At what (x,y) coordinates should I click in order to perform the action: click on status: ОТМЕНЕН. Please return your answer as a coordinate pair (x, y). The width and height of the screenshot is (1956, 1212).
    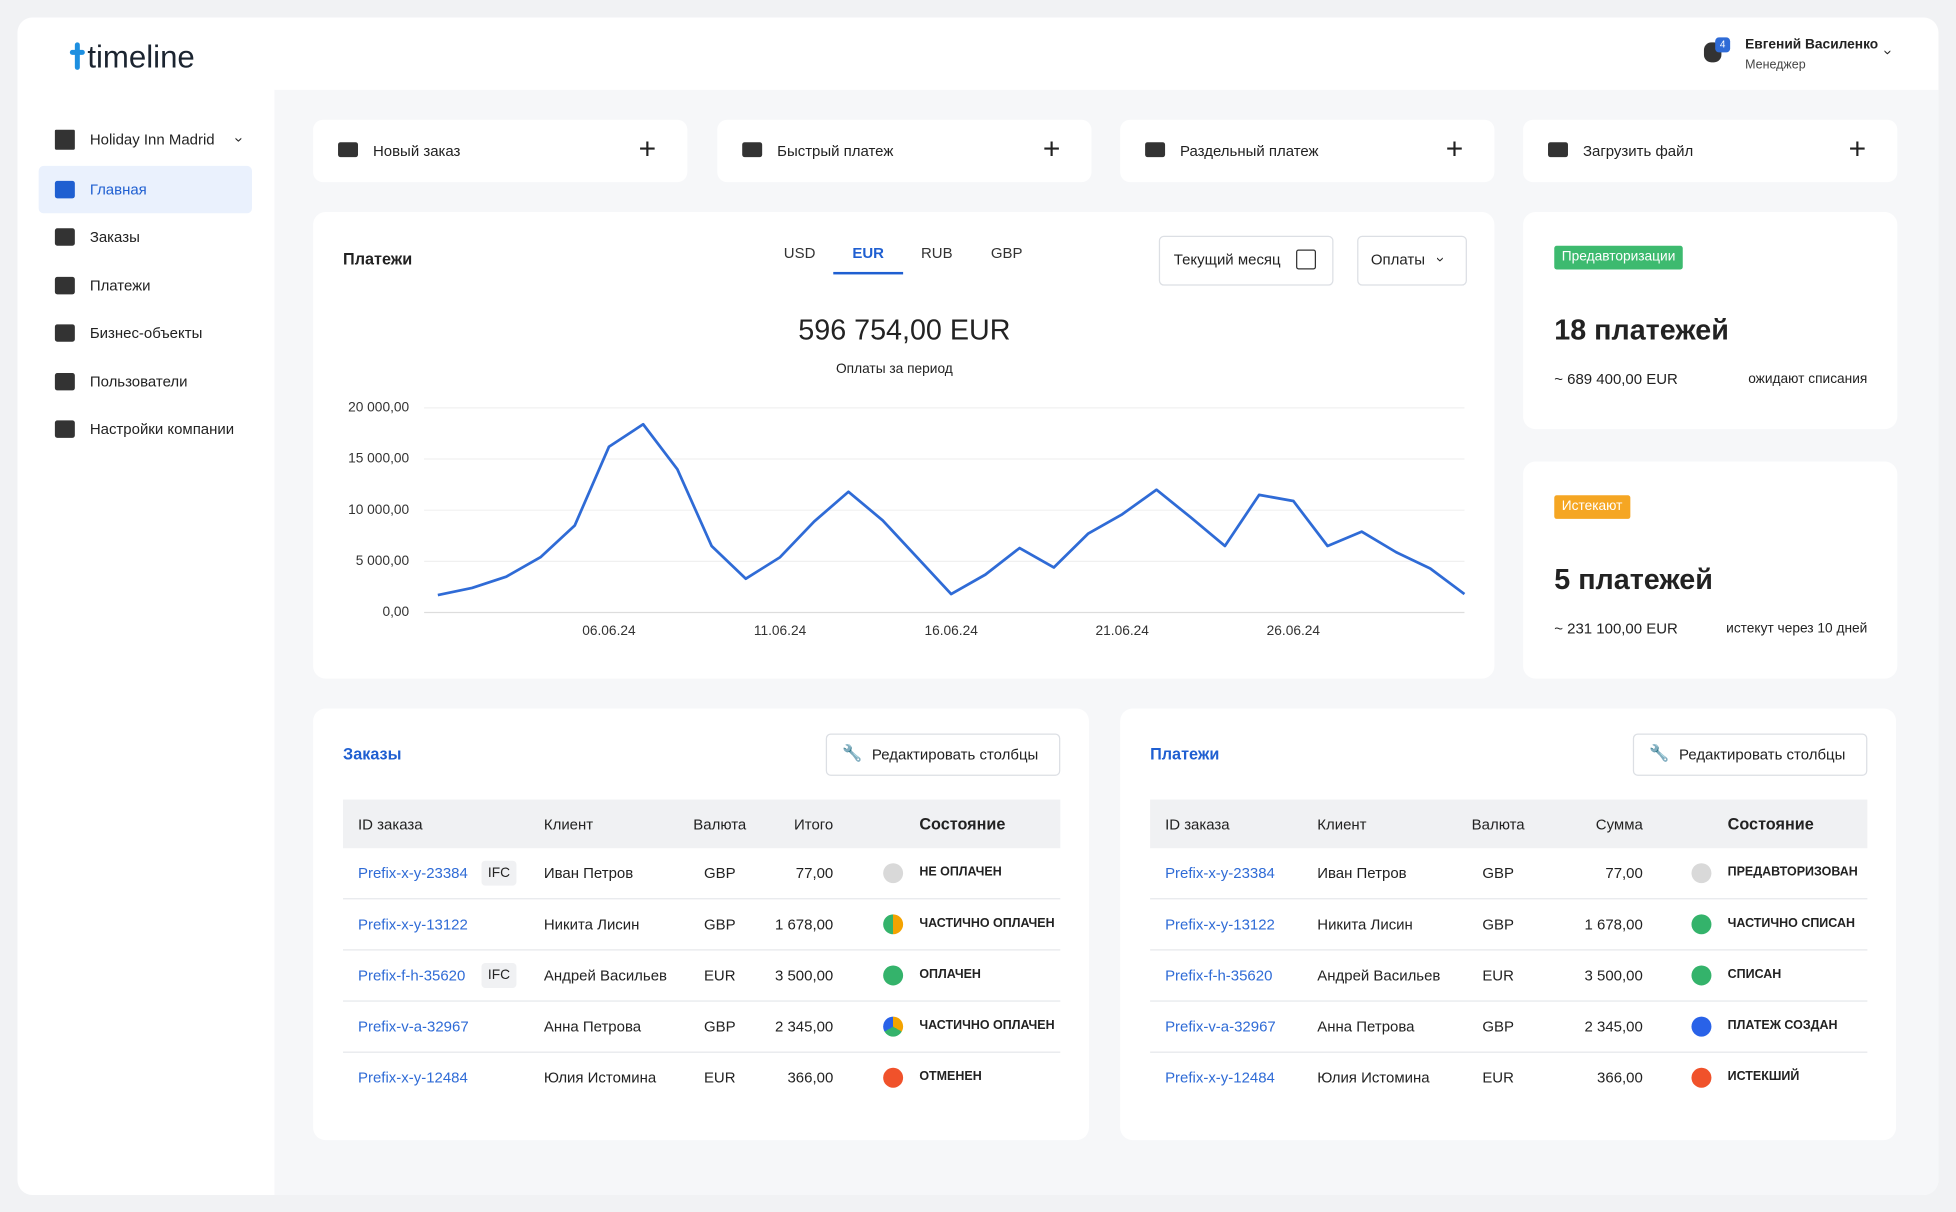
    Looking at the image, I should click on (950, 1077).